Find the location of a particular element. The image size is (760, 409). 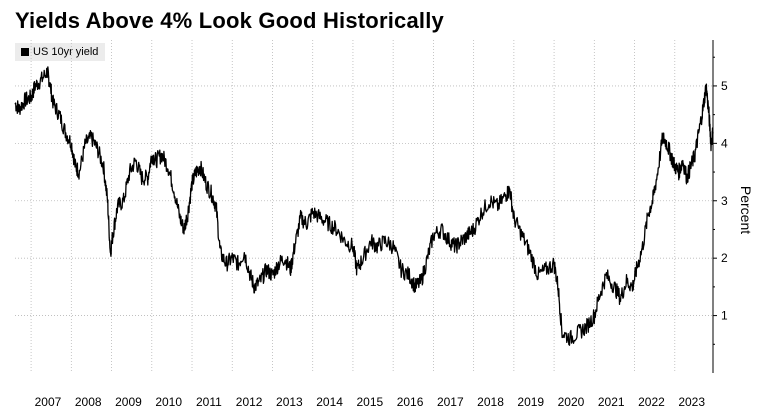

legend: US 10yr yield is located at coordinates (60, 52).